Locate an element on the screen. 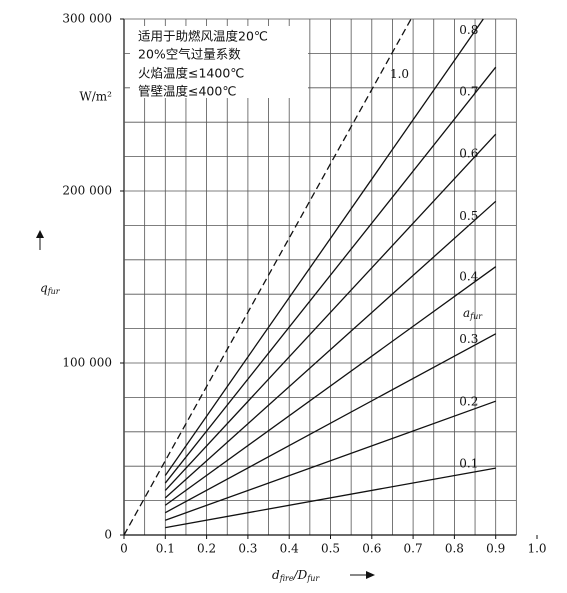 This screenshot has width=567, height=593. y-tick-label: 0 is located at coordinates (108, 535).